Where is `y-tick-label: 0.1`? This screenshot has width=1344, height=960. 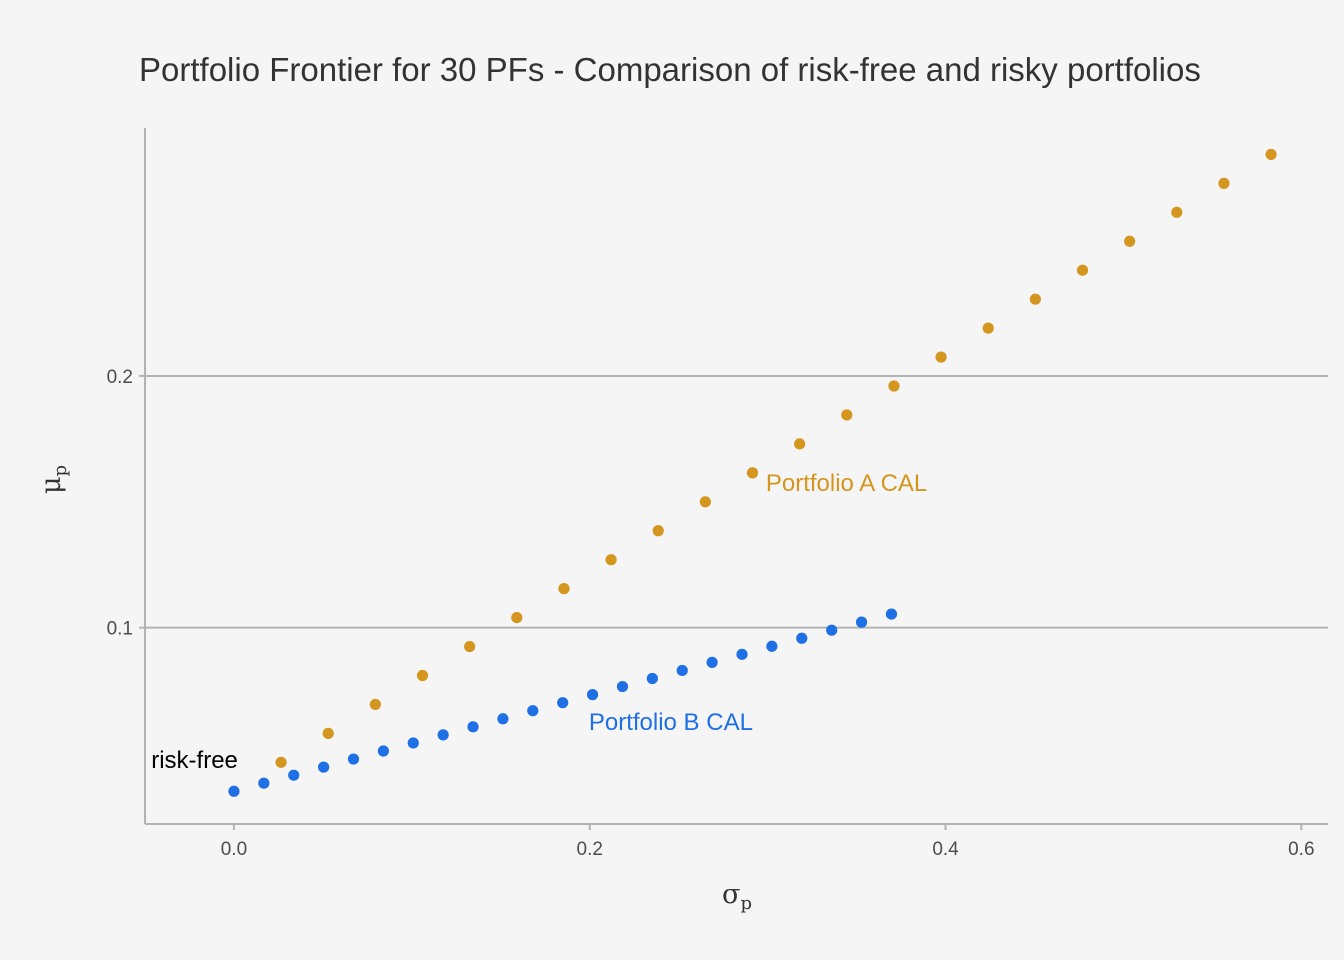 y-tick-label: 0.1 is located at coordinates (120, 629).